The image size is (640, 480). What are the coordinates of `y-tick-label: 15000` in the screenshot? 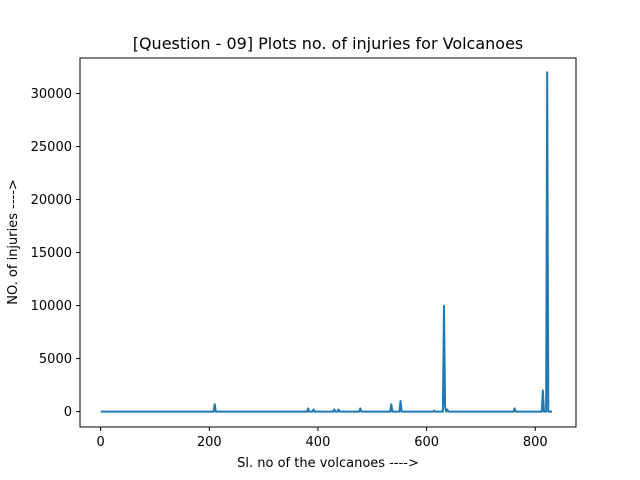 It's located at (51, 253).